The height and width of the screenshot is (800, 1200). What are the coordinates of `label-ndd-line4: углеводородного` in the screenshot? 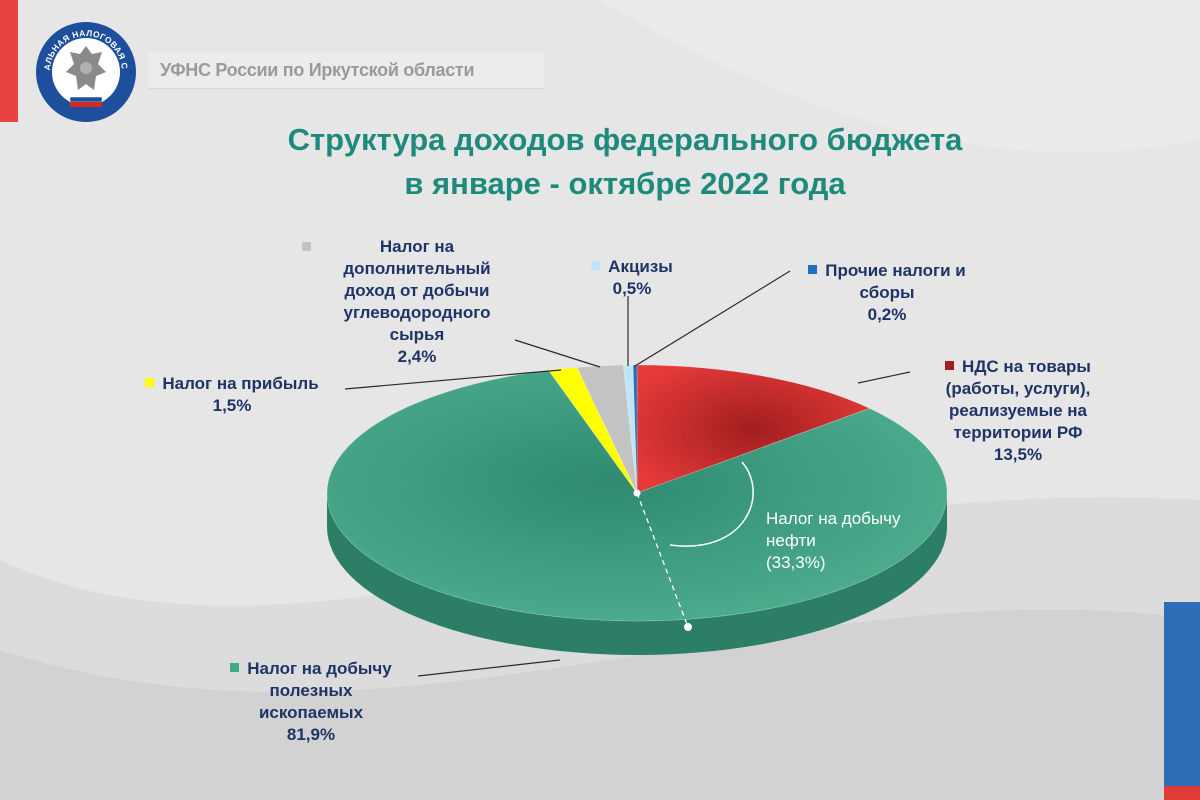 It's located at (417, 312).